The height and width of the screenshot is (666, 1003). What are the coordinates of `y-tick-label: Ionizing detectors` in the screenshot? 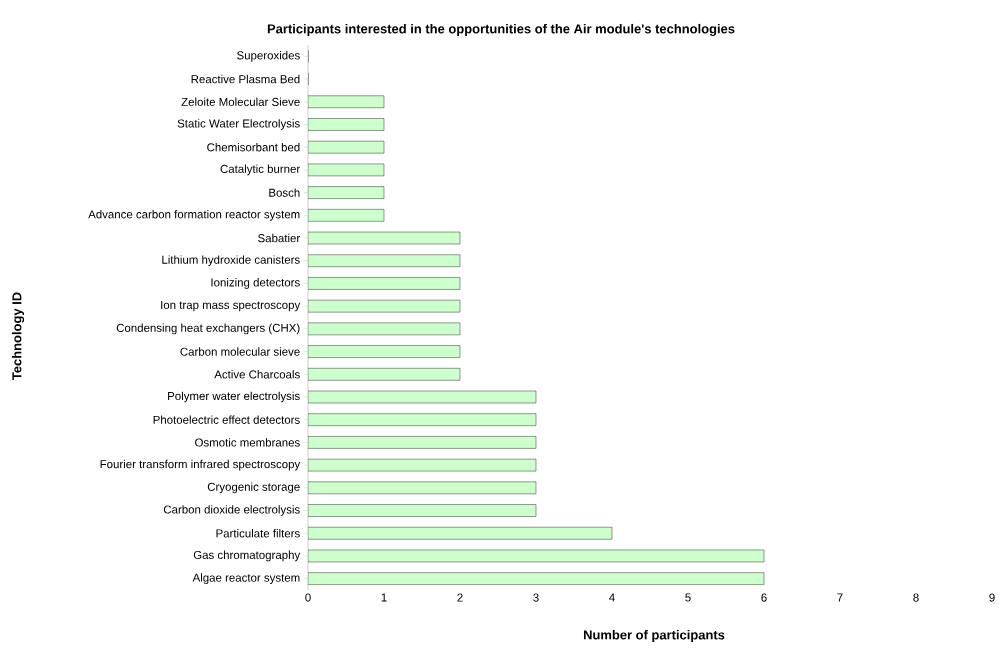 It's located at (255, 283).